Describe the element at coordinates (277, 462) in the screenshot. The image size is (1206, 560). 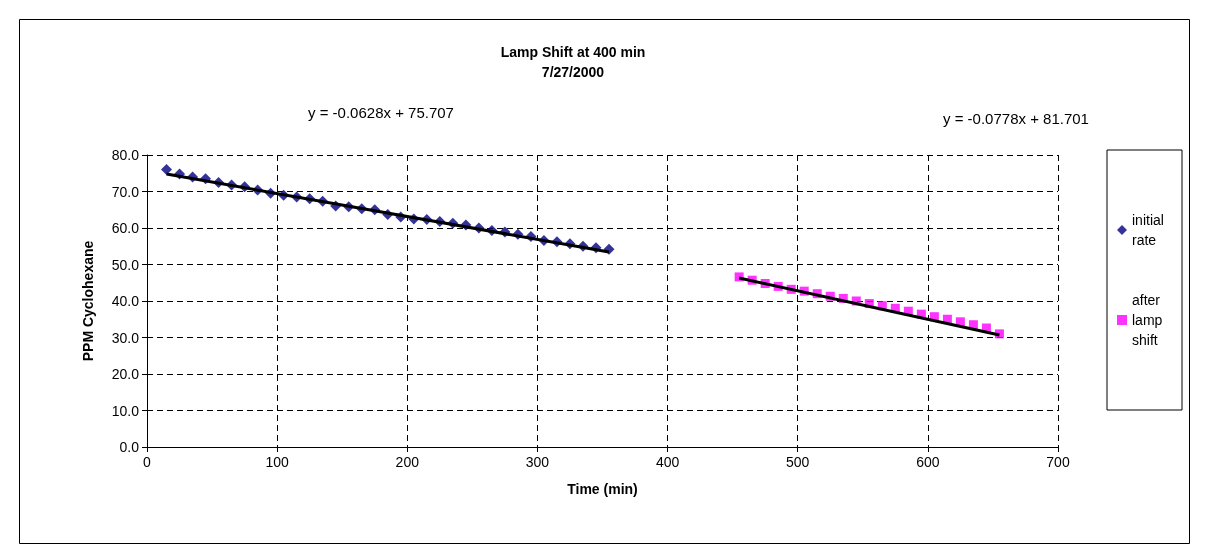
I see `x-tick-label: 100` at that location.